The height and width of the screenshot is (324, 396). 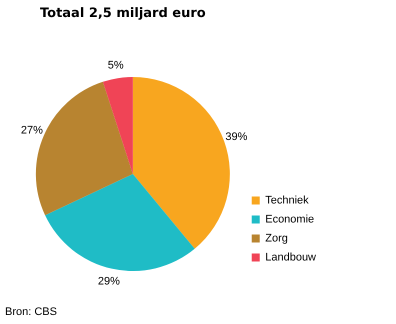 What do you see at coordinates (236, 136) in the screenshot?
I see `data-label: 39%` at bounding box center [236, 136].